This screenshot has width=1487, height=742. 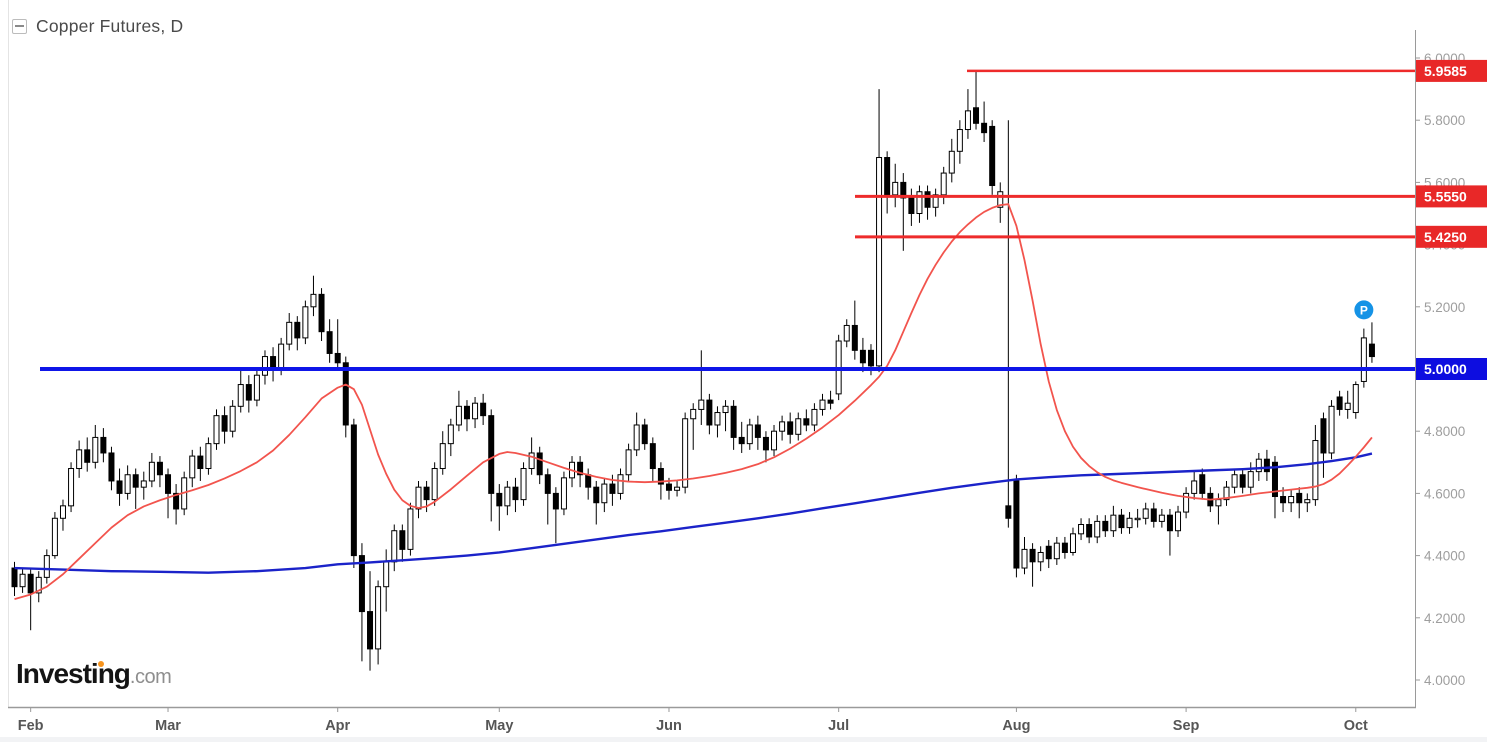 I want to click on y-axis-tick-label: 4.8000, so click(x=1444, y=431).